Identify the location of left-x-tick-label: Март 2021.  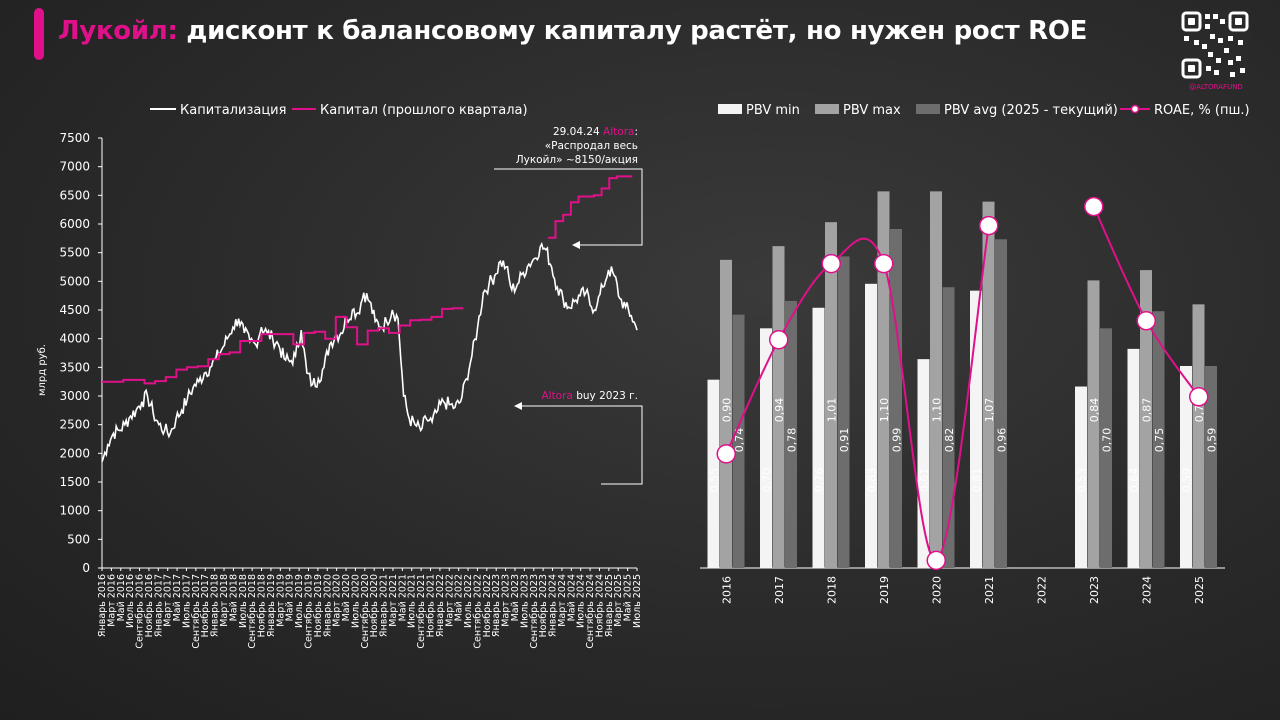
(393, 600).